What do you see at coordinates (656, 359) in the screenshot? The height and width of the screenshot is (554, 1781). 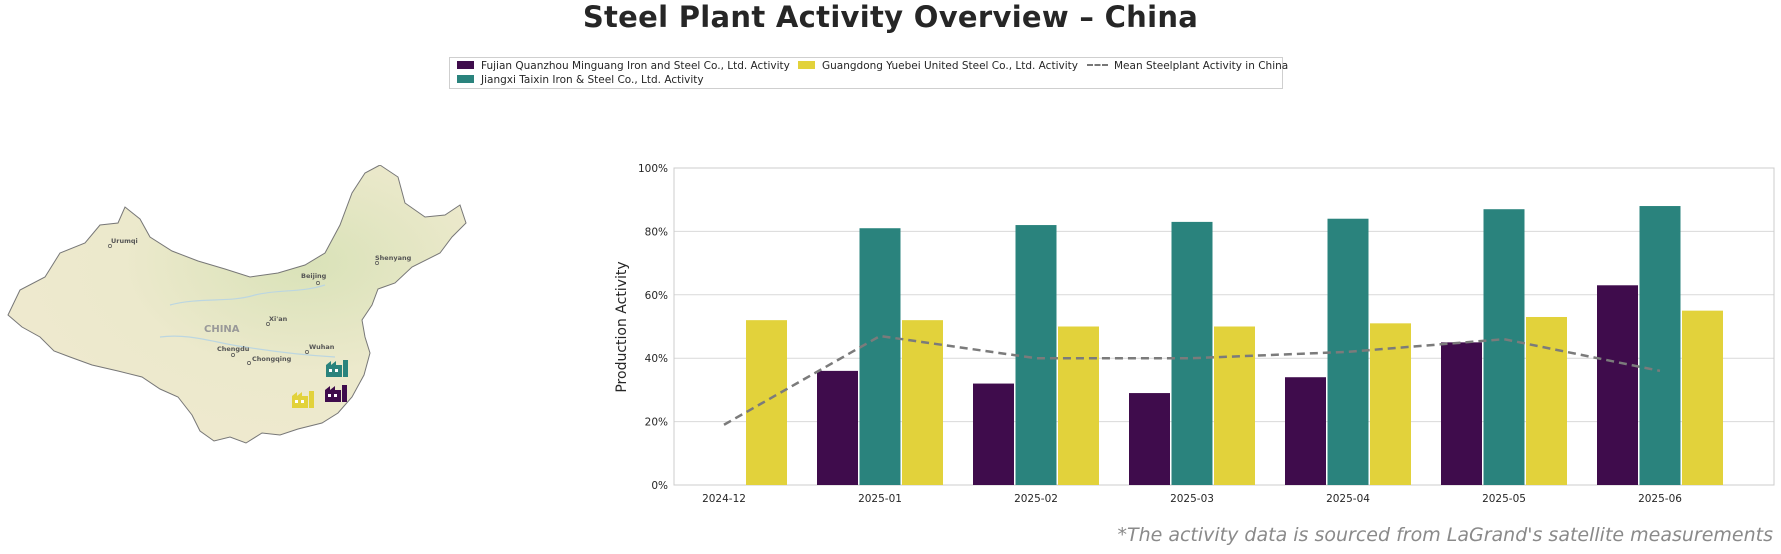 I see `y-tick-label: 40%` at bounding box center [656, 359].